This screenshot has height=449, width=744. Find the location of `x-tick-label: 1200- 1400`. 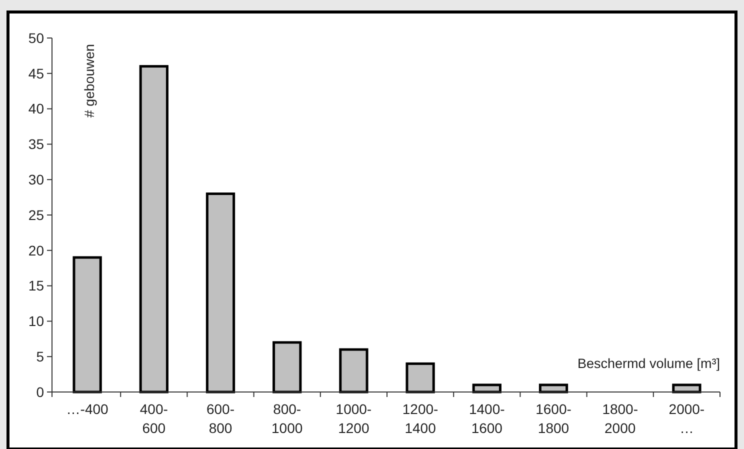

x-tick-label: 1200- 1400 is located at coordinates (420, 418).